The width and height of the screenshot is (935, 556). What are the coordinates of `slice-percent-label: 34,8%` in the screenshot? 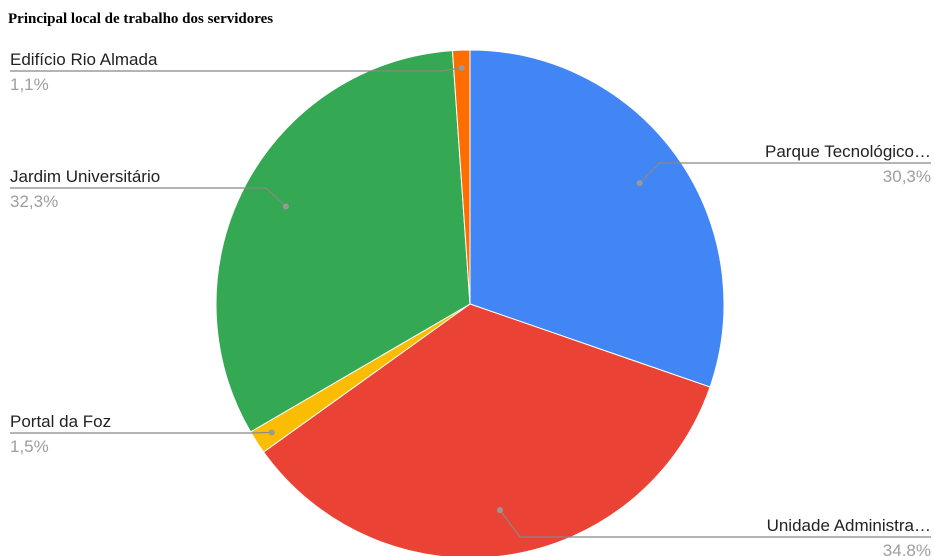 It's located at (907, 548).